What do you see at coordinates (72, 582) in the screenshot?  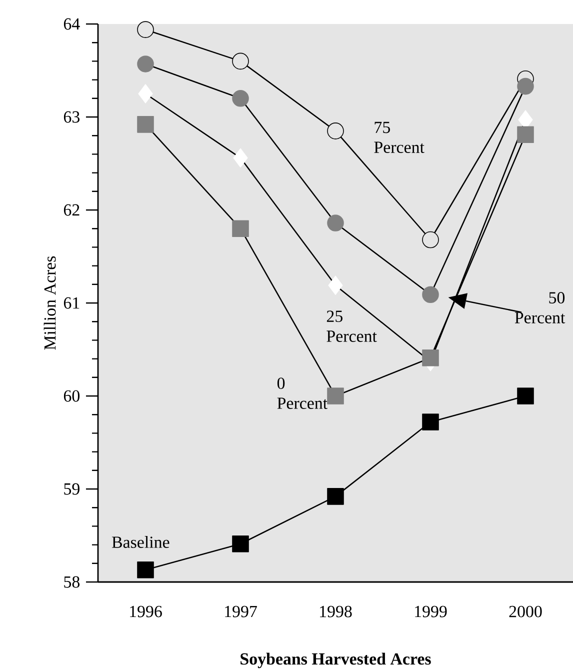 I see `y-tick-label: 58` at bounding box center [72, 582].